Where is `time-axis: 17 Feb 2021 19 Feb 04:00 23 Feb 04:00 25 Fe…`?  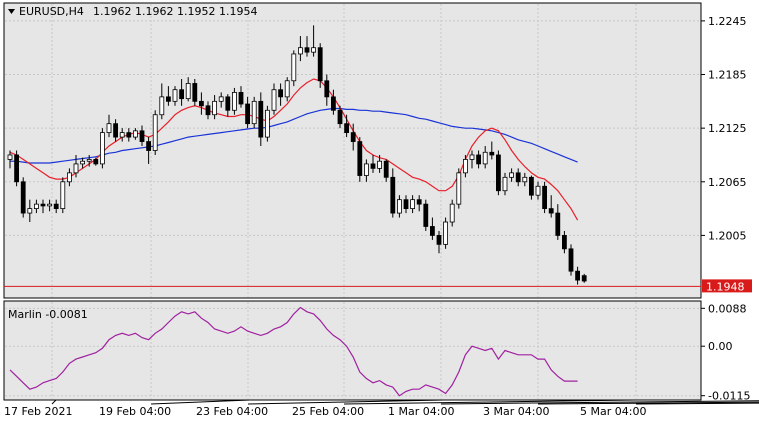 time-axis: 17 Feb 2021 19 Feb 04:00 23 Feb 04:00 25 Fe… is located at coordinates (381, 408).